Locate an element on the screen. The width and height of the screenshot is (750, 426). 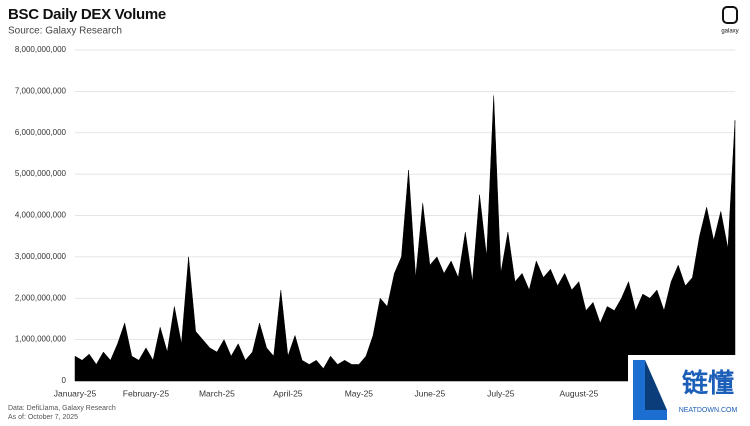
y-tick-label: 1,000,000,000 is located at coordinates (41, 339).